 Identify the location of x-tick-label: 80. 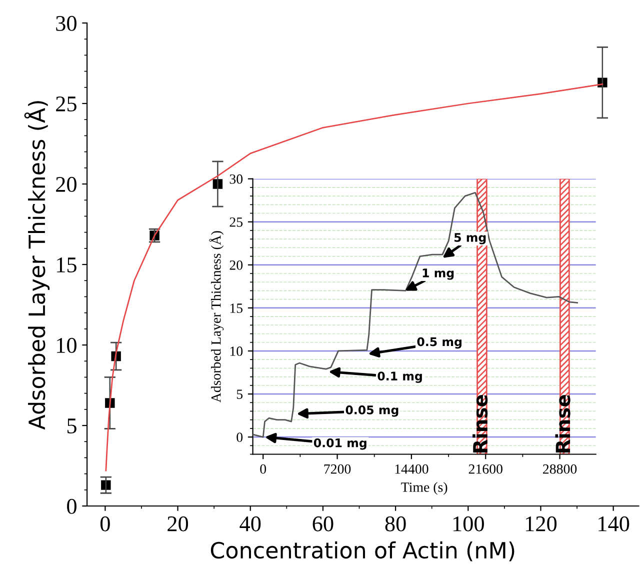
(395, 524).